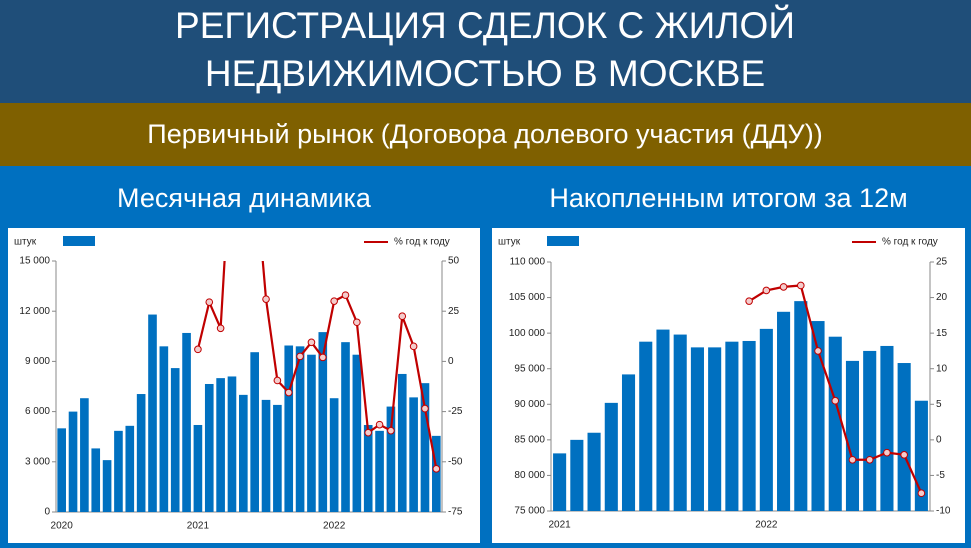 This screenshot has width=971, height=548. Describe the element at coordinates (943, 511) in the screenshot. I see `y2-tick-label: -10` at that location.